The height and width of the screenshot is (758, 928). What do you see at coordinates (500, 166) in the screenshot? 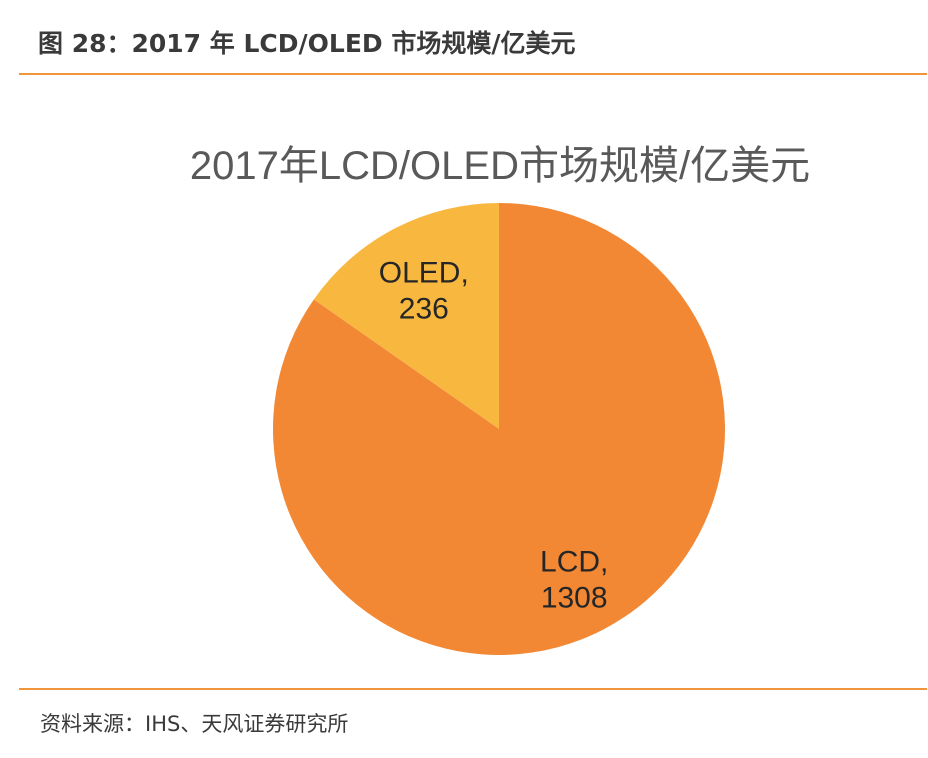
I see `chart-title: 2017年LCD/OLED市场规模/亿美元` at bounding box center [500, 166].